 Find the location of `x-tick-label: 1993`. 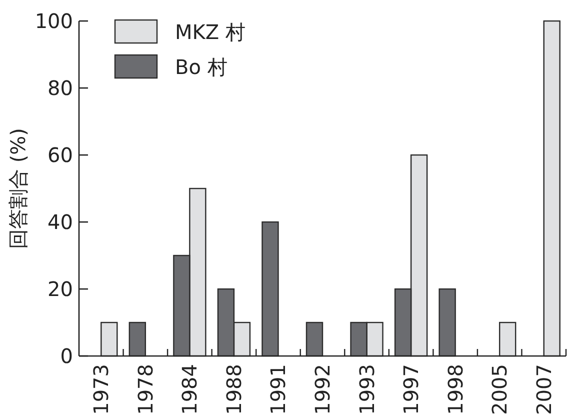

x-tick-label: 1993 is located at coordinates (366, 389).